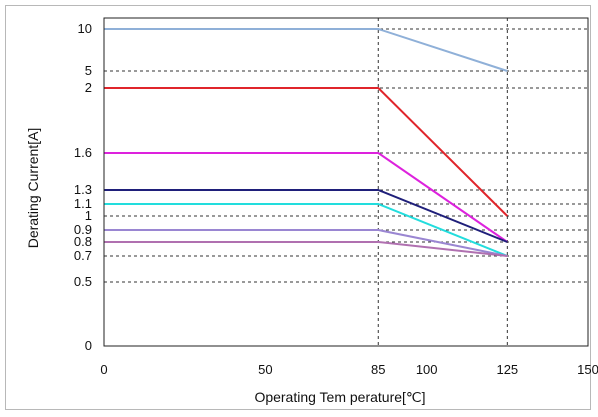 The width and height of the screenshot is (598, 417). Describe the element at coordinates (88, 345) in the screenshot. I see `y-tick-label-0: 0` at that location.